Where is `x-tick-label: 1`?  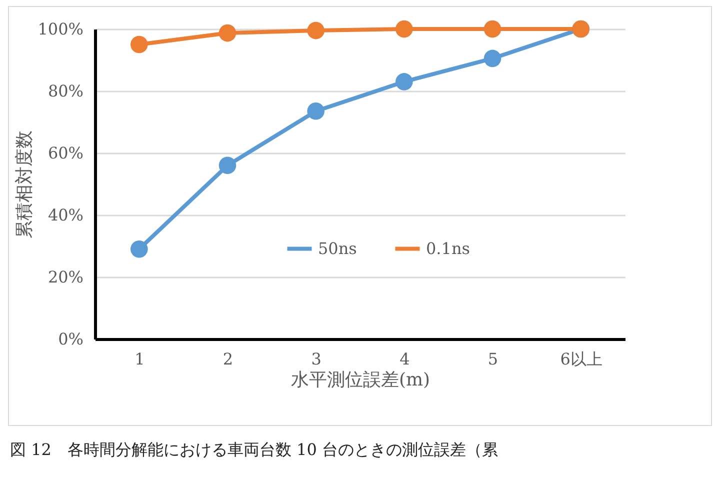 x-tick-label: 1 is located at coordinates (139, 359).